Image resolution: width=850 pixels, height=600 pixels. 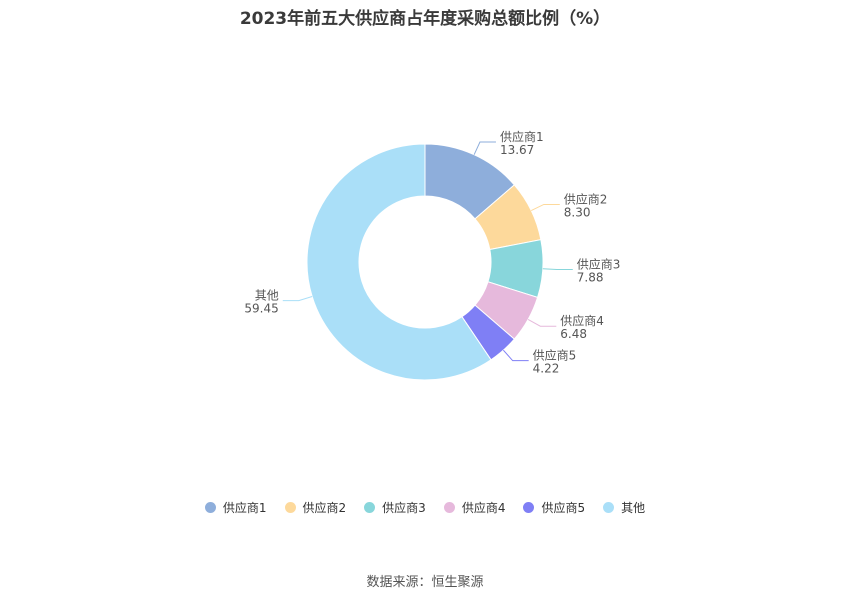 I want to click on legend-item-supplier-1: 供应商1, so click(x=235, y=507).